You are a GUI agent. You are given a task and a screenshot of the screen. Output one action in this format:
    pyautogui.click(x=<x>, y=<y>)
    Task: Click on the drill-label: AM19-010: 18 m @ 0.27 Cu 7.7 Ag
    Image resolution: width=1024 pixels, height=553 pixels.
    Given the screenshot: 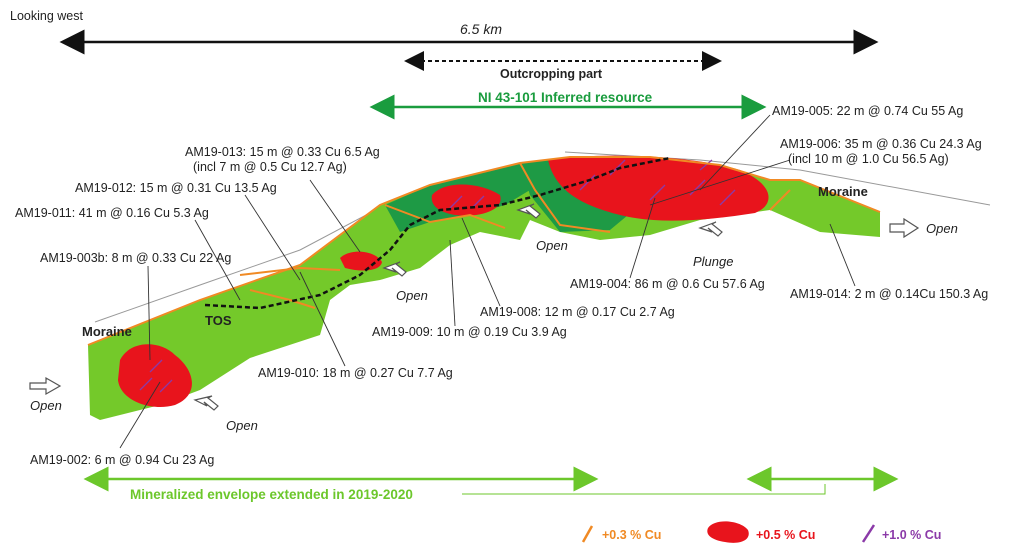 What is the action you would take?
    pyautogui.click(x=355, y=373)
    